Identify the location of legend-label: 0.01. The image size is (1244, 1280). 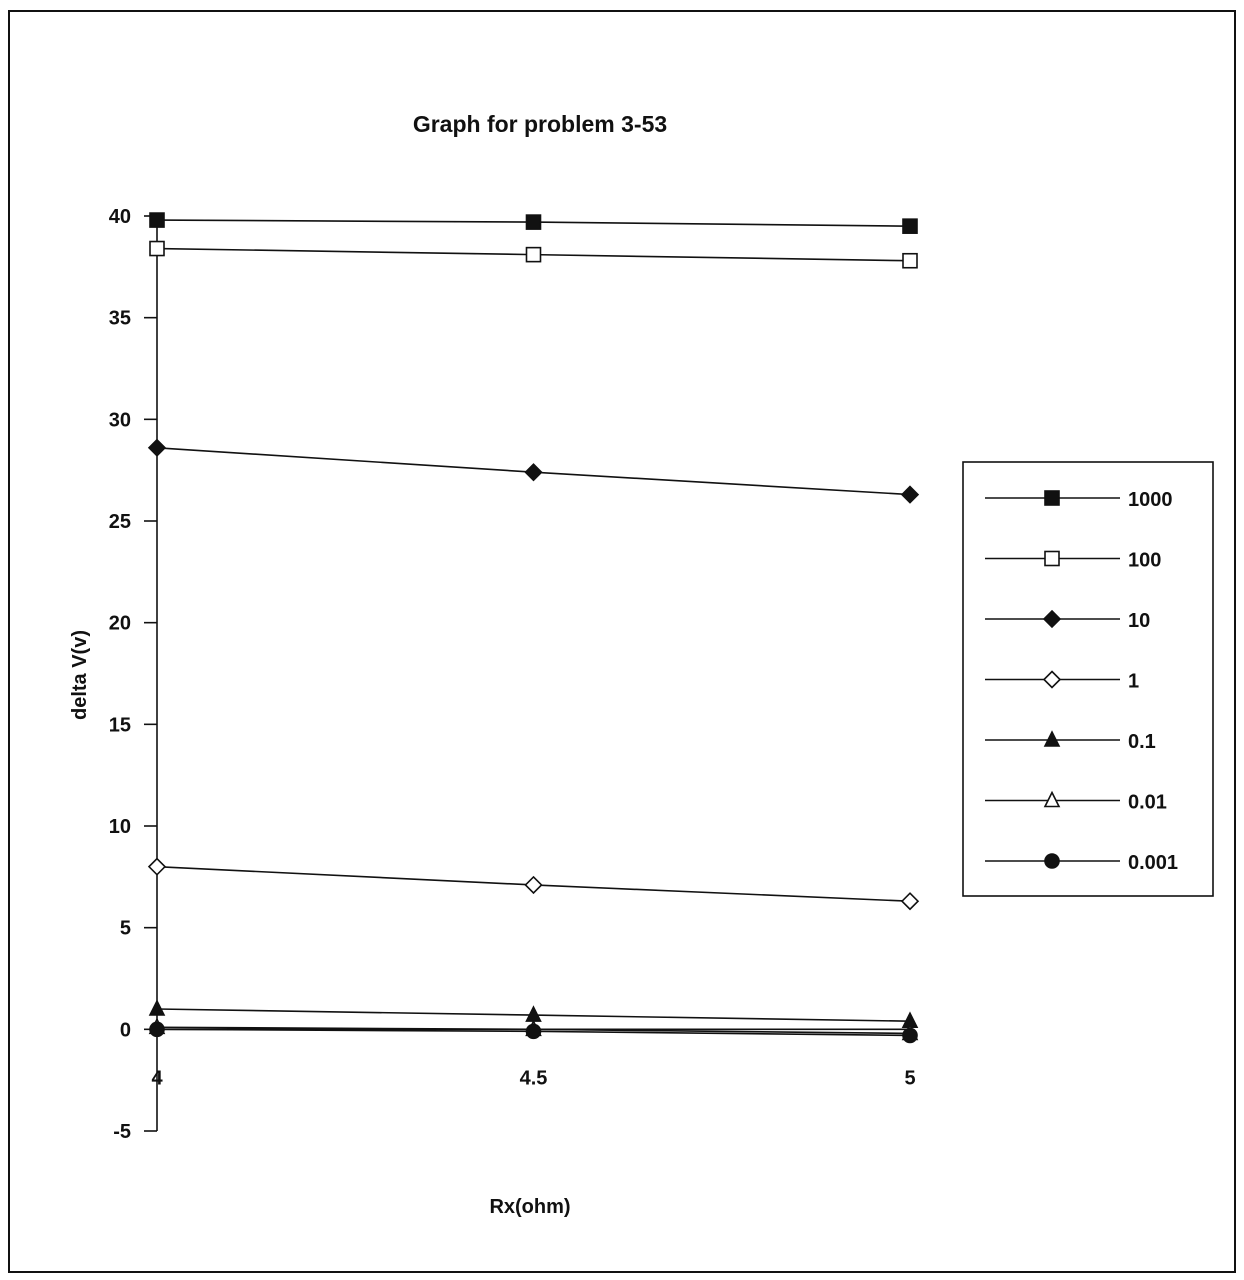
(1147, 803).